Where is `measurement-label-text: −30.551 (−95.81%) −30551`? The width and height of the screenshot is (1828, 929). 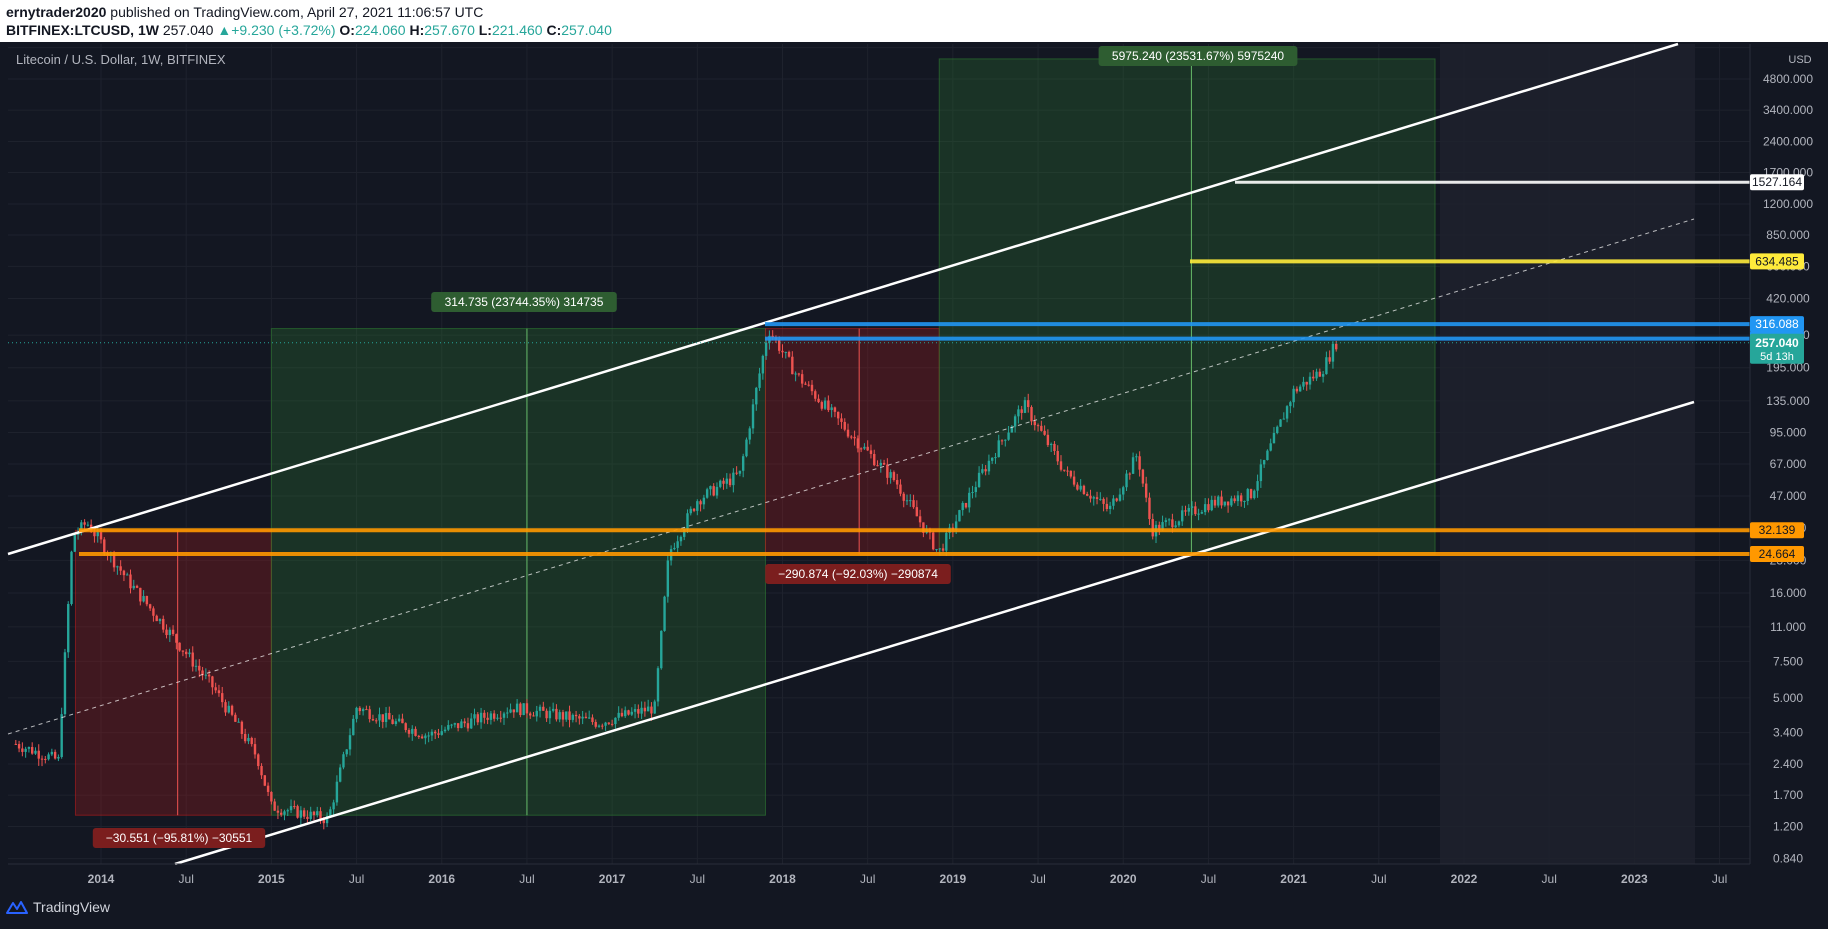 measurement-label-text: −30.551 (−95.81%) −30551 is located at coordinates (179, 838).